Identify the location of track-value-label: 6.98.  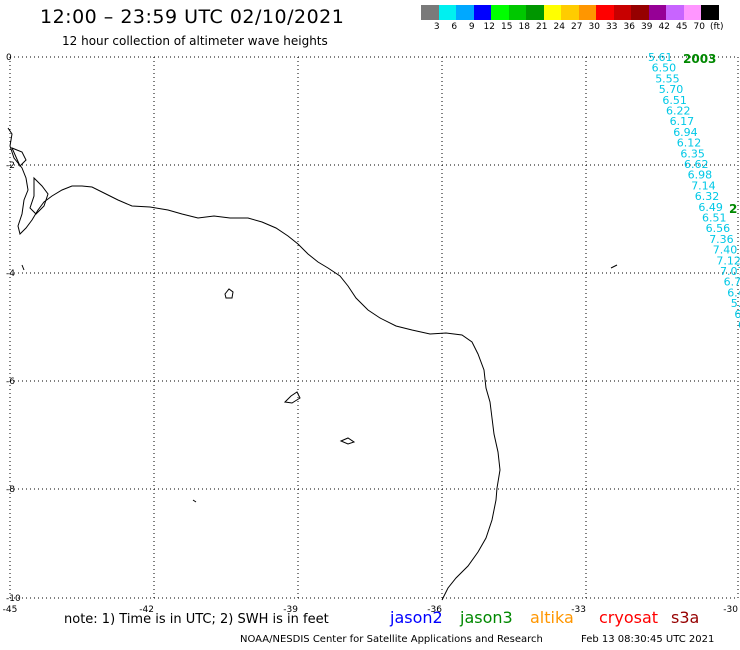
(700, 175).